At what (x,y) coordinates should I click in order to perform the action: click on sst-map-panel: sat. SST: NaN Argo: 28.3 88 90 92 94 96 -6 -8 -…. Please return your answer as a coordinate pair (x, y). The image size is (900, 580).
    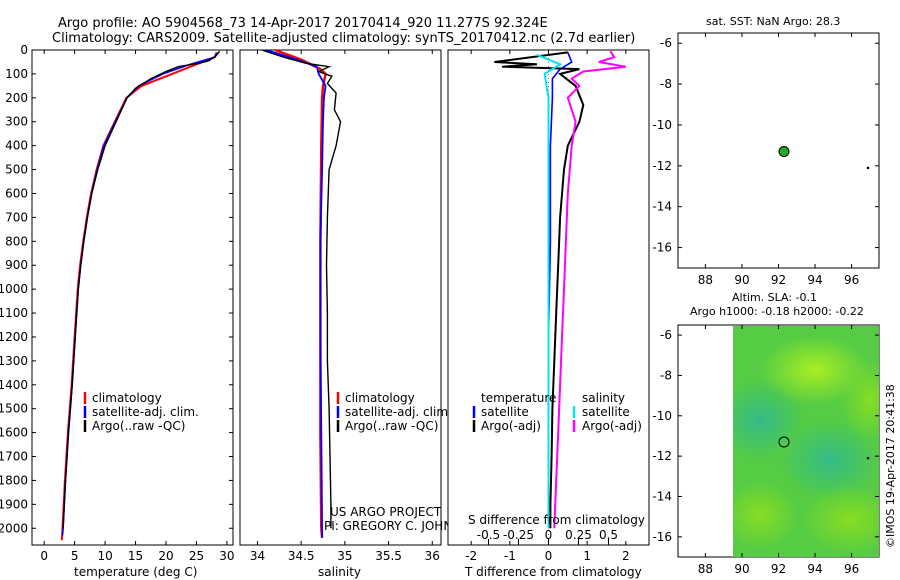
    Looking at the image, I should click on (766, 151).